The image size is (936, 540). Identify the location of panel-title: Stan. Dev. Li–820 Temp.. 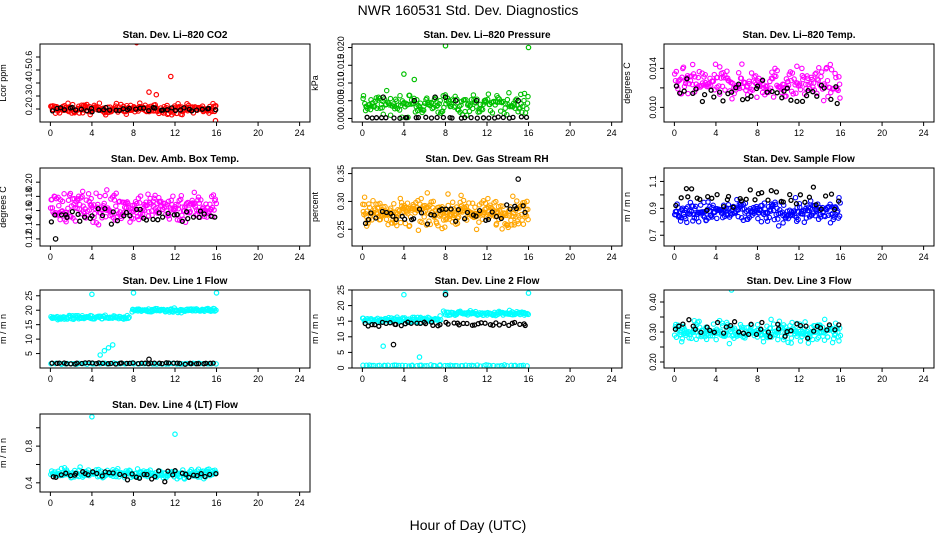
(798, 35).